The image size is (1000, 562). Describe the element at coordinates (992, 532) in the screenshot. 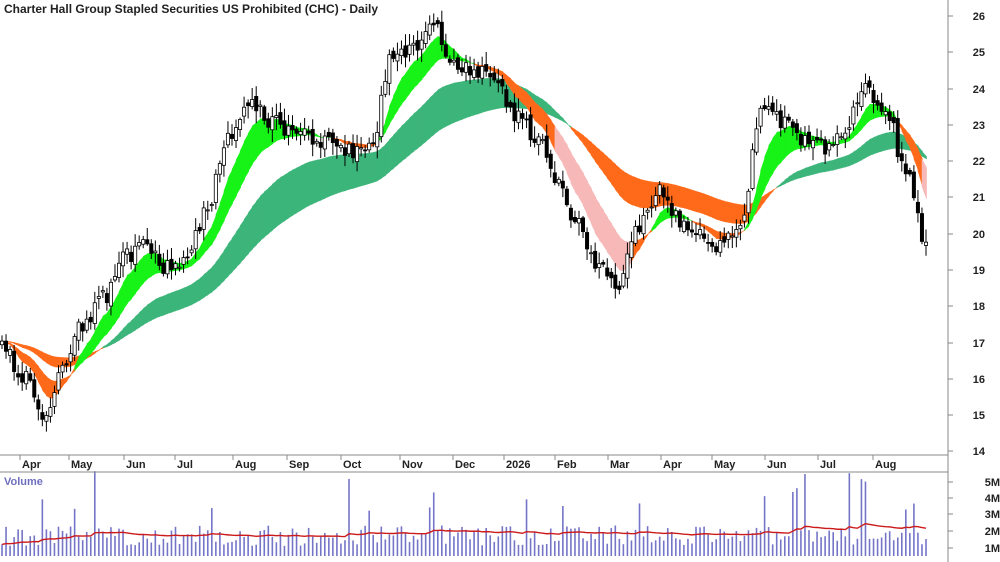

I see `volume-tick-label: 2M` at that location.